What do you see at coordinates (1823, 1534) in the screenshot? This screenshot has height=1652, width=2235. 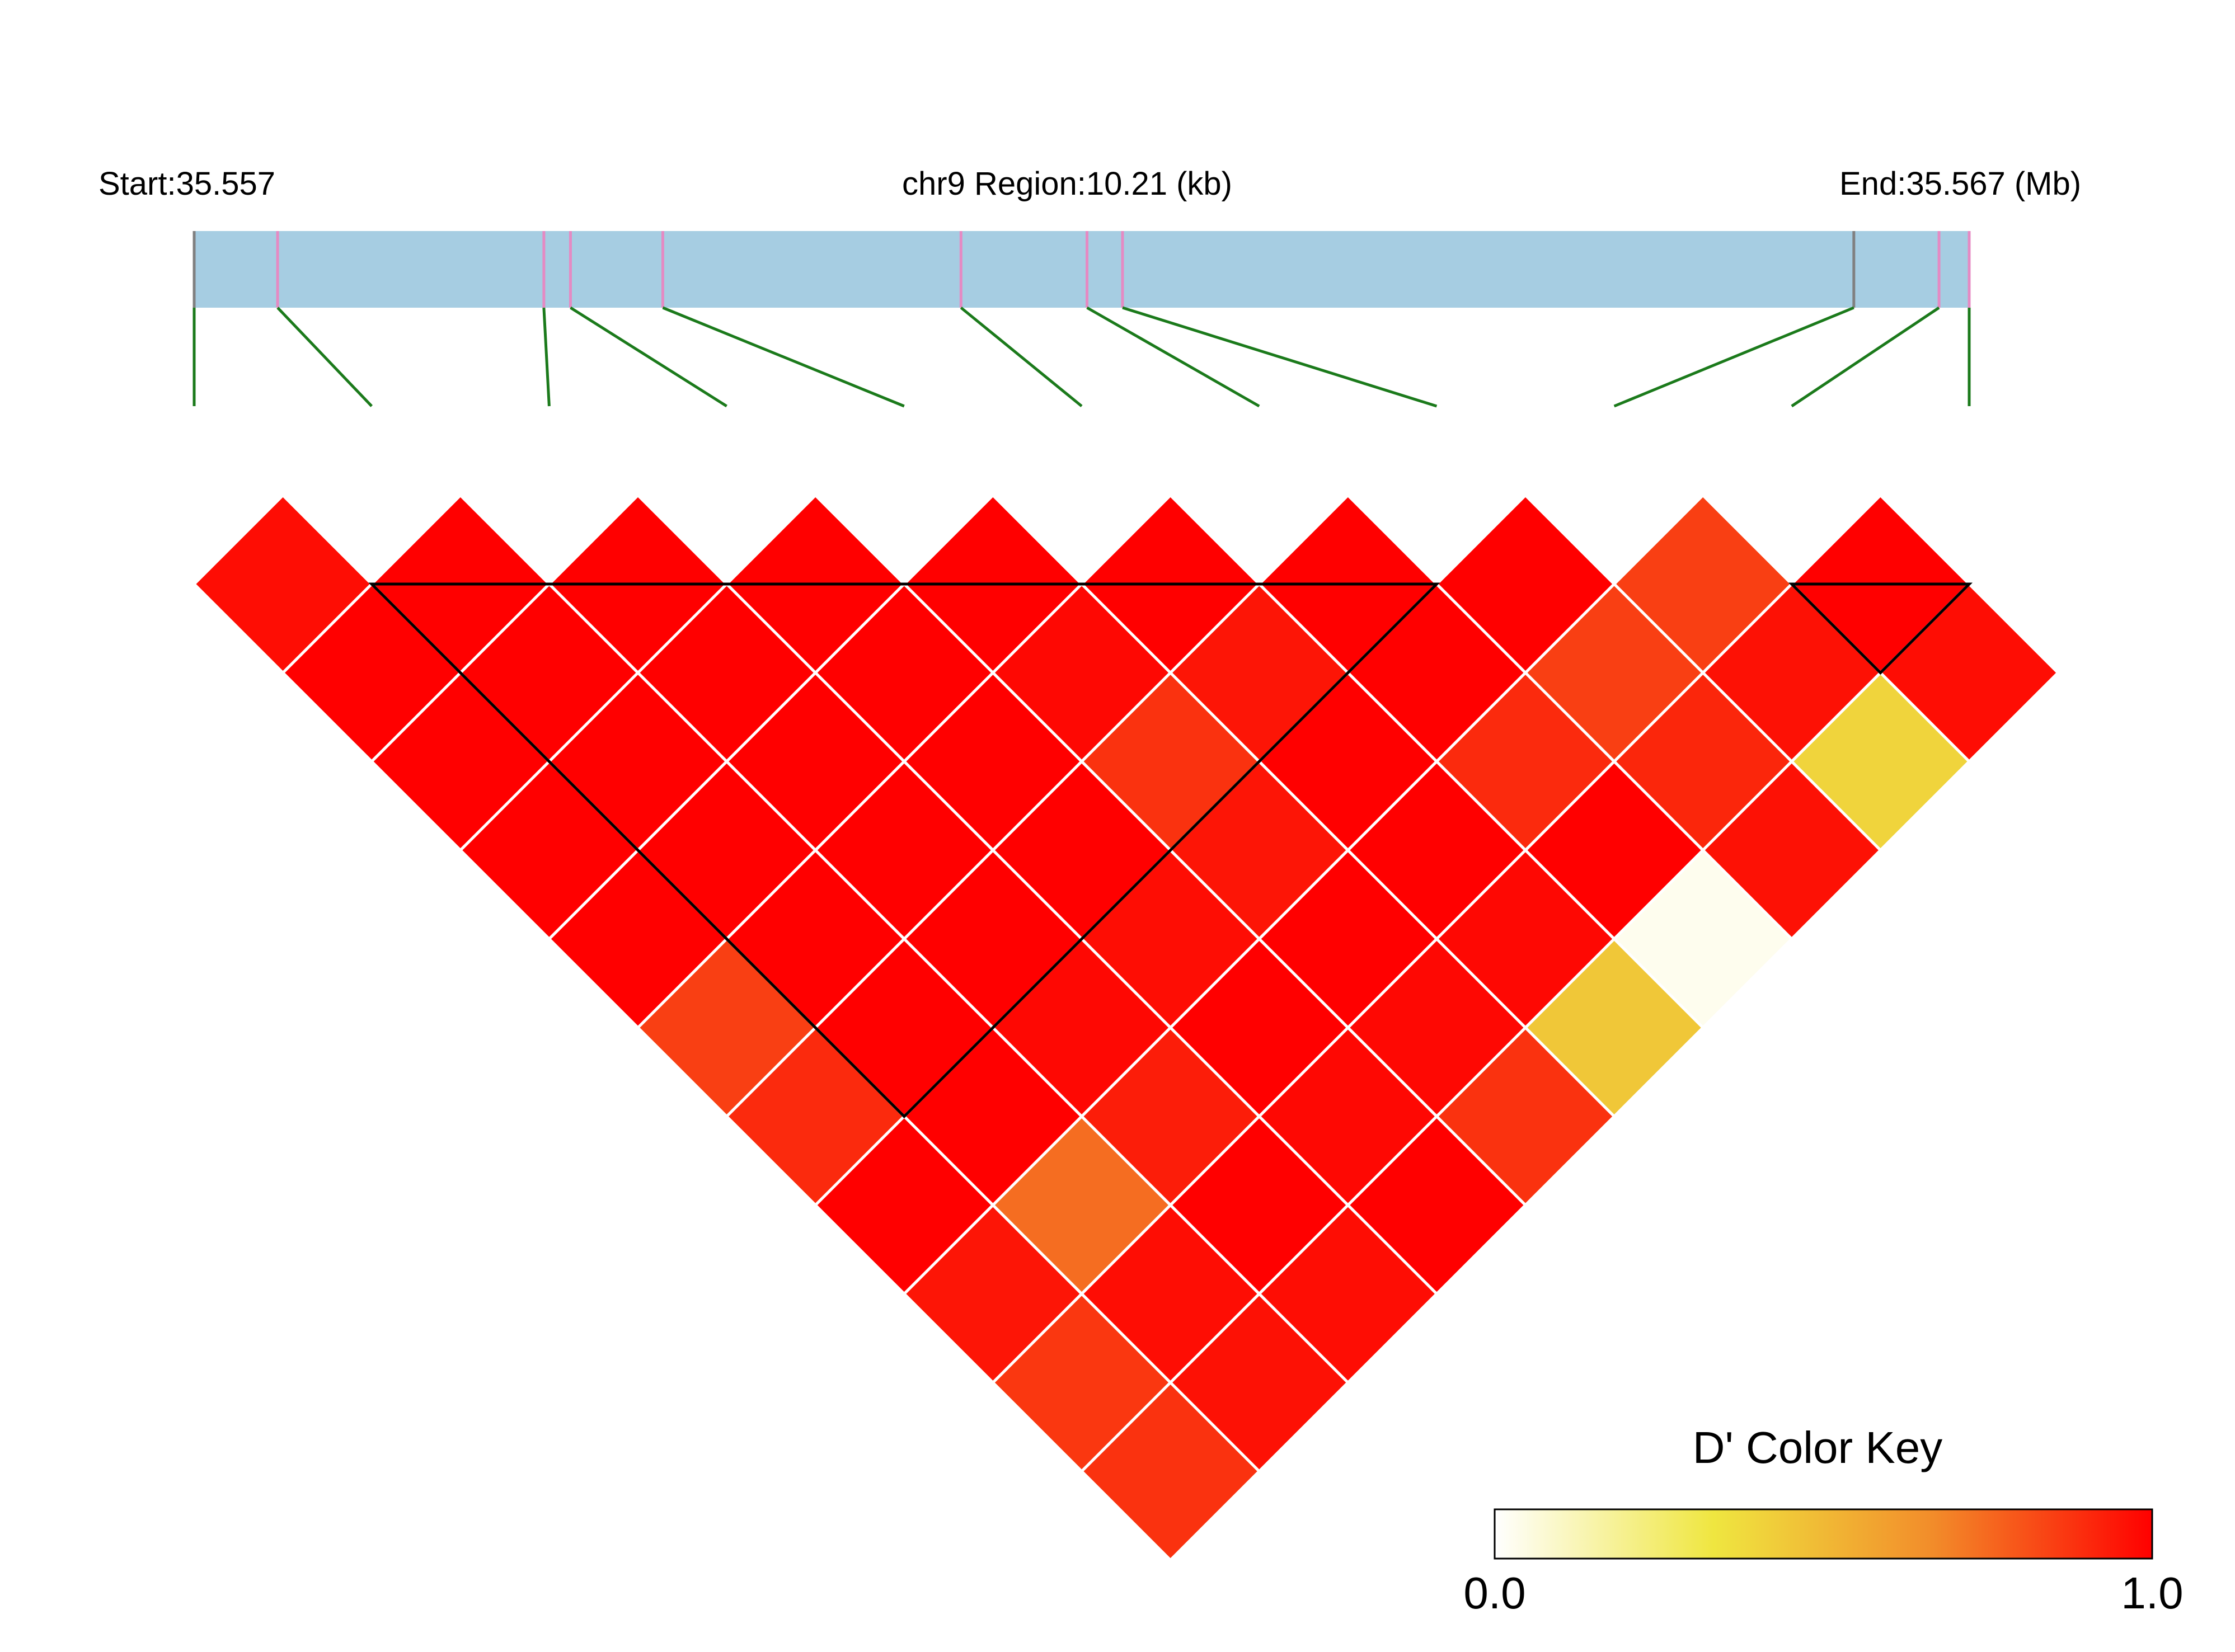 I see `color-key-bar` at bounding box center [1823, 1534].